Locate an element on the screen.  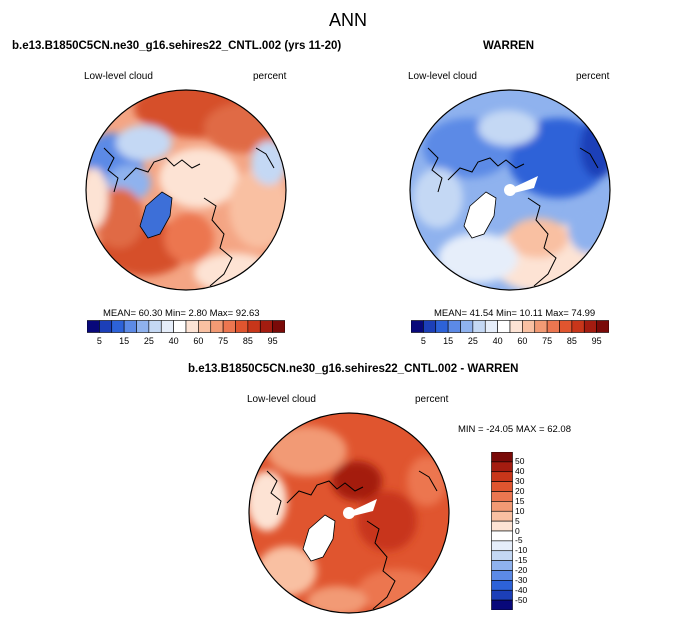
colorbar-tick-label: -10 is located at coordinates (521, 550).